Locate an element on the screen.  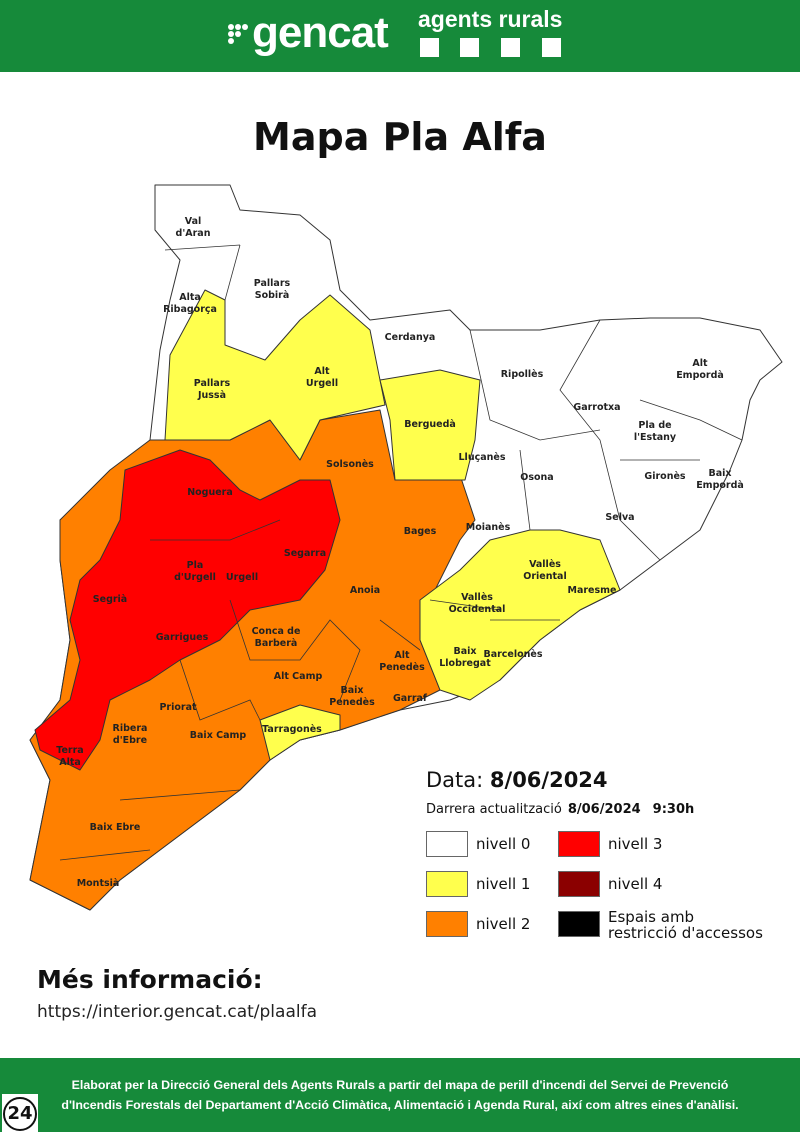
comarca-label: Bages is located at coordinates (420, 531).